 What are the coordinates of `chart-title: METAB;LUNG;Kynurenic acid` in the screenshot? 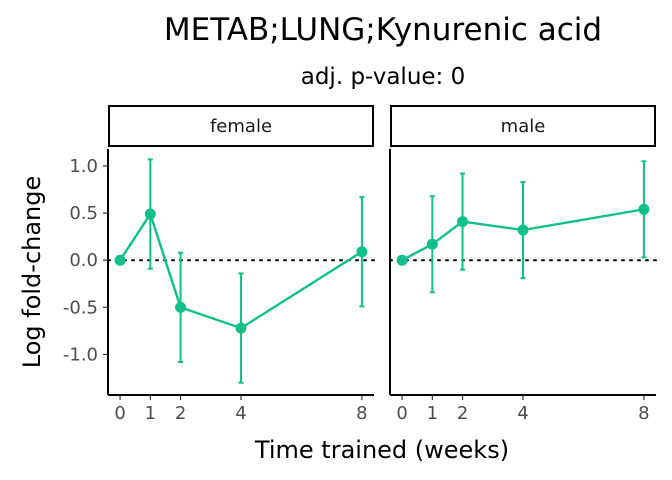 It's located at (383, 30).